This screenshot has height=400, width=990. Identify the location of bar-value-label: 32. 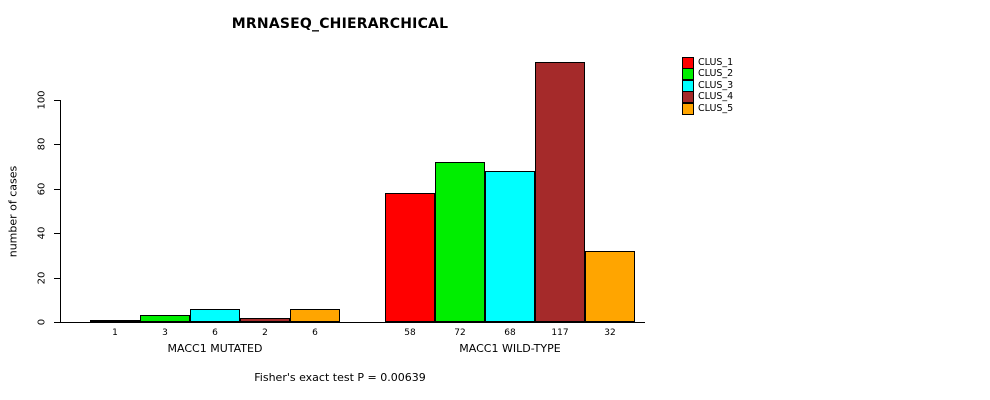
(610, 333).